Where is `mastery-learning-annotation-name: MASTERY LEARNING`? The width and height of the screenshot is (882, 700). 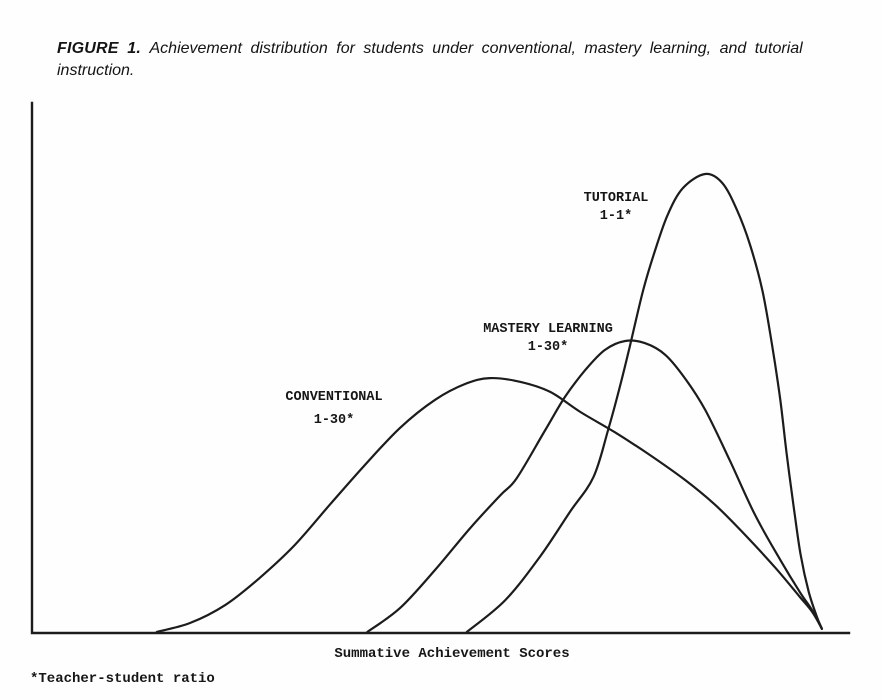
mastery-learning-annotation-name: MASTERY LEARNING is located at coordinates (548, 329).